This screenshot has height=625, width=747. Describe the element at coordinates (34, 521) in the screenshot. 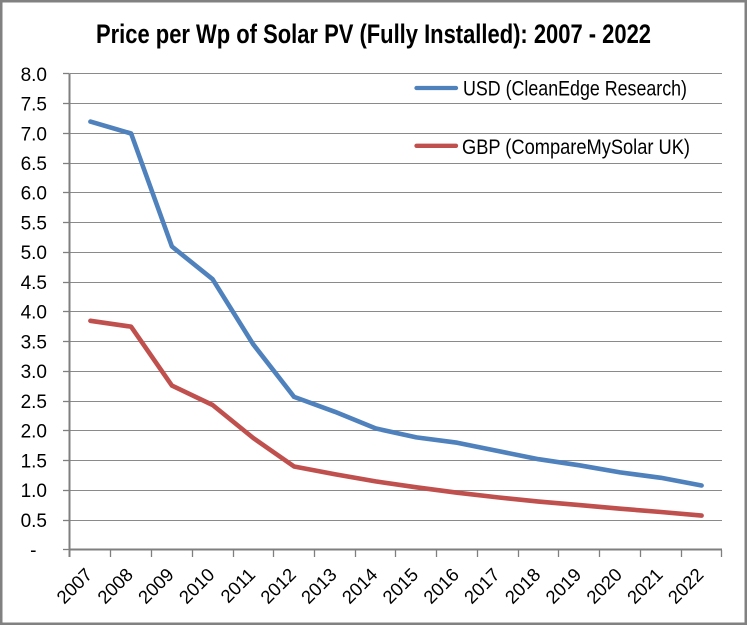

I see `svg-text: 0.5` at that location.